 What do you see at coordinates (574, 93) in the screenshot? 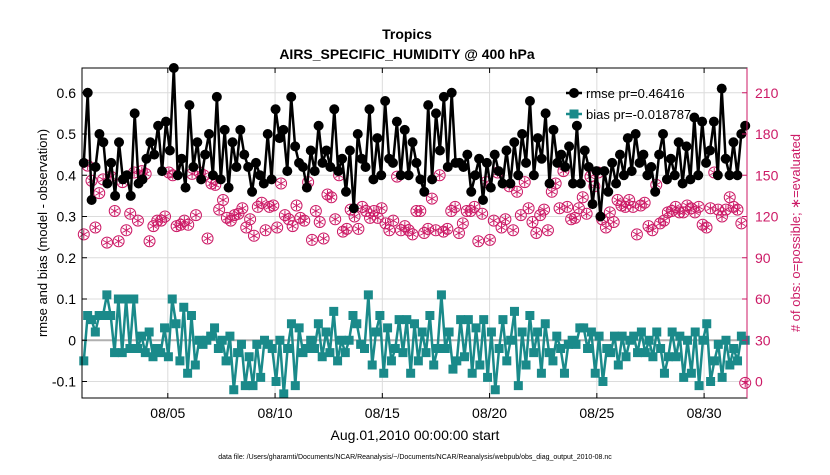
I see `legend-rmse-marker` at bounding box center [574, 93].